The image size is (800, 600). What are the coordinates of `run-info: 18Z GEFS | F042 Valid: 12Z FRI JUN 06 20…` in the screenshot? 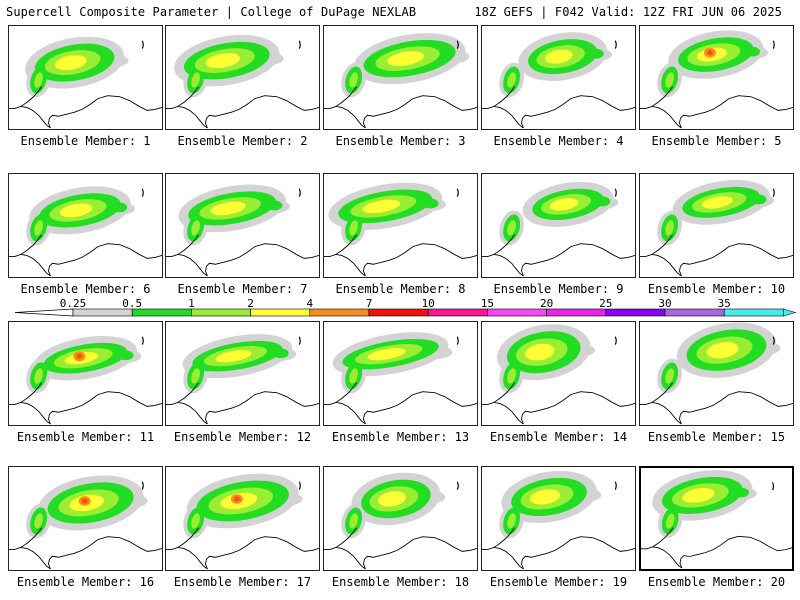 It's located at (628, 12).